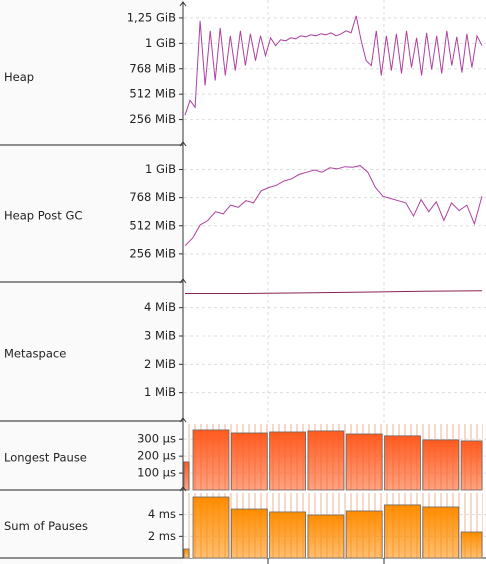 Image resolution: width=486 pixels, height=564 pixels. I want to click on y-tick-label: 2 MiB, so click(160, 364).